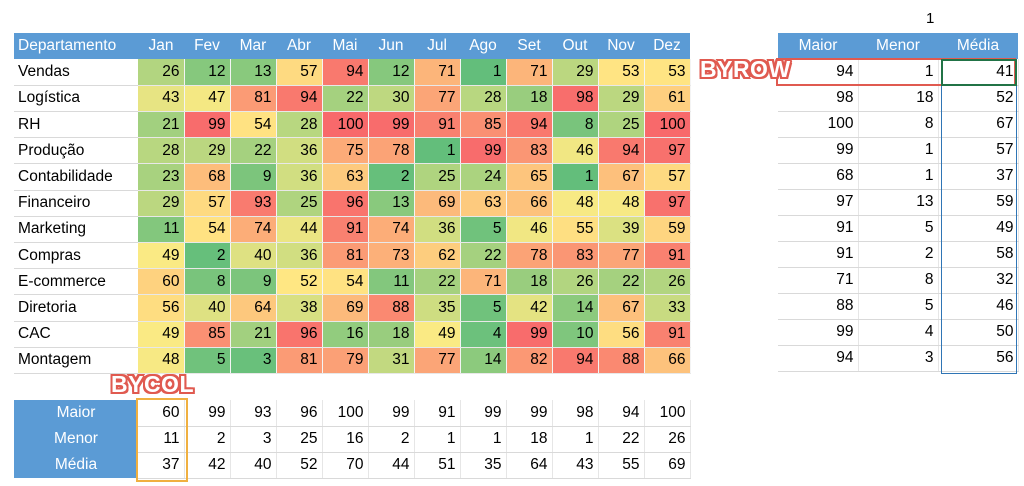  Describe the element at coordinates (299, 308) in the screenshot. I see `heatmap-cell: 38` at that location.